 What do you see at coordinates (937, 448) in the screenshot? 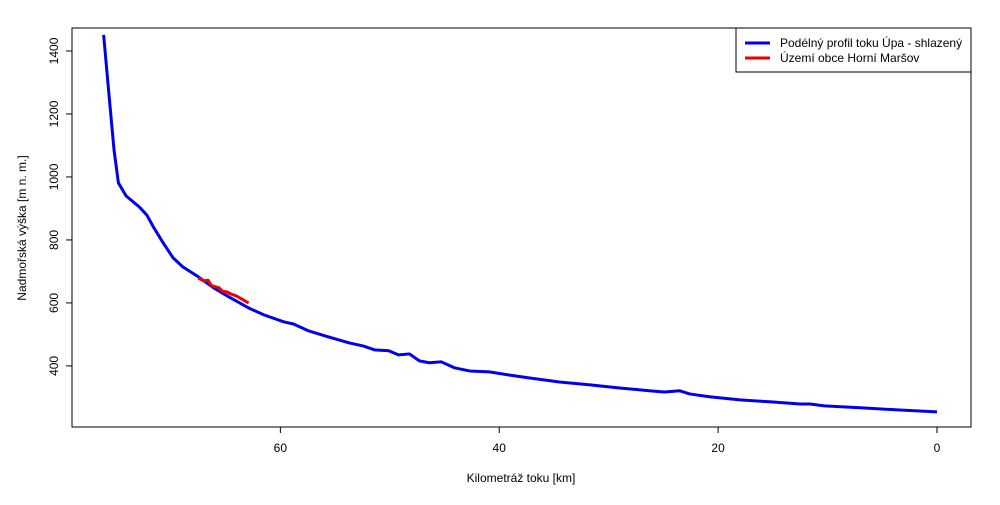
I see `x-tick-label: 0` at bounding box center [937, 448].